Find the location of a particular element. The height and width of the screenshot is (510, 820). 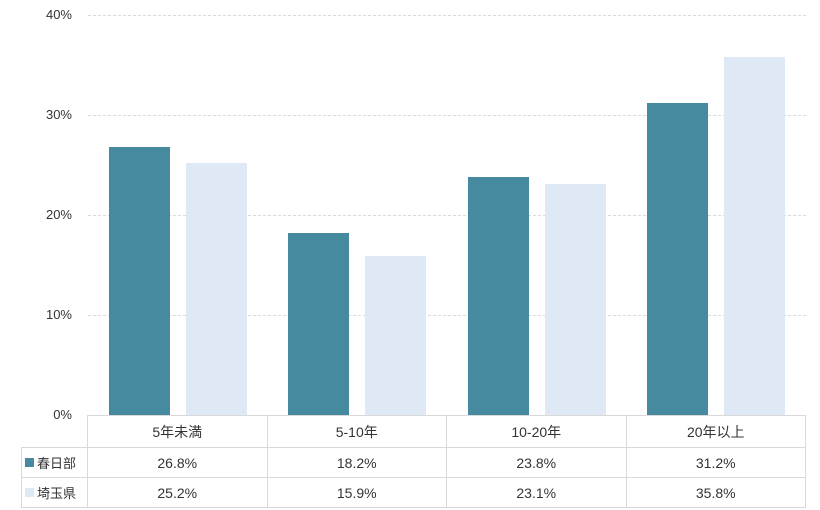

series-name-label: 春日部 is located at coordinates (57, 463).